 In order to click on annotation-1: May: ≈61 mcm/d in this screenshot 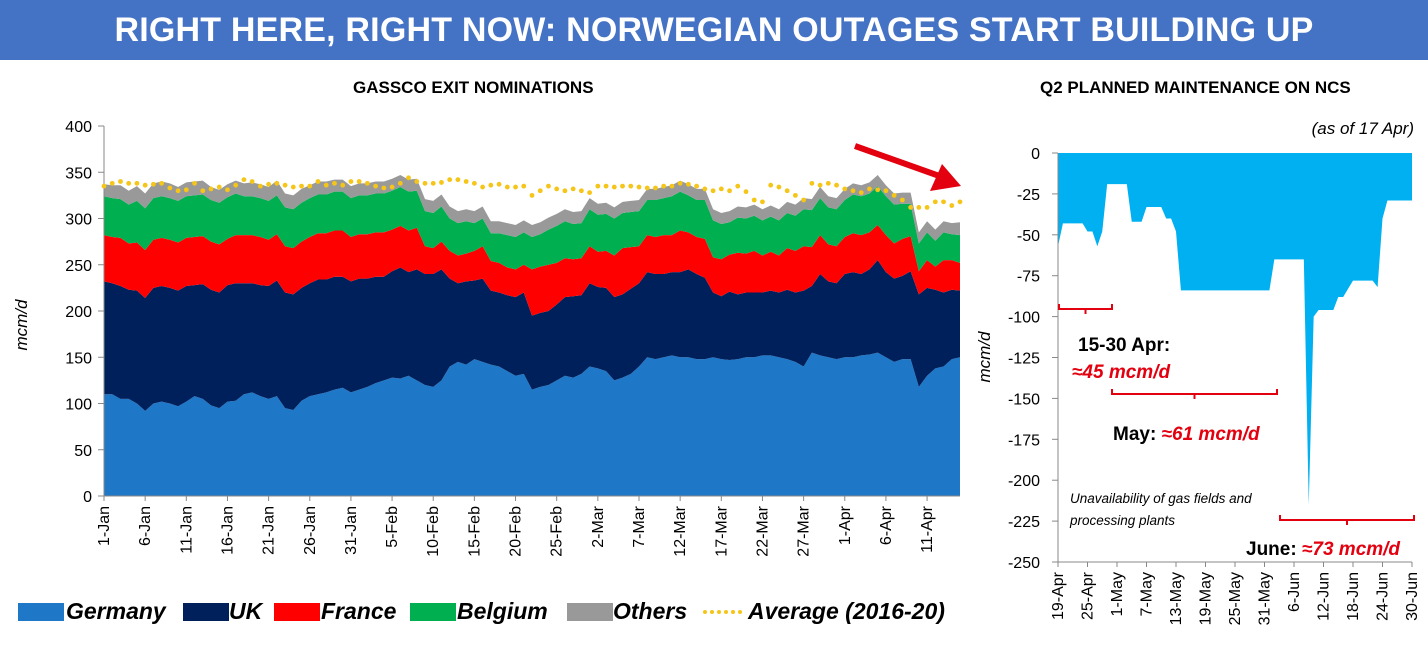, I will do `click(1186, 434)`.